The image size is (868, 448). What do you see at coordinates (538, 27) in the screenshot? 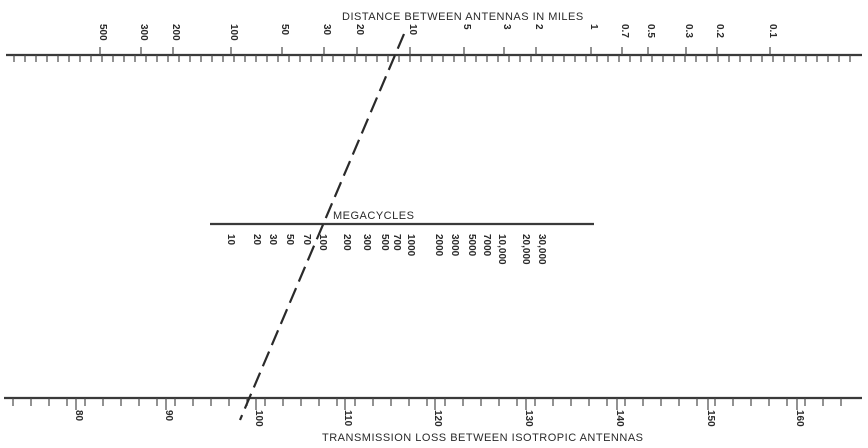
I see `distance-tick-label: 2` at bounding box center [538, 27].